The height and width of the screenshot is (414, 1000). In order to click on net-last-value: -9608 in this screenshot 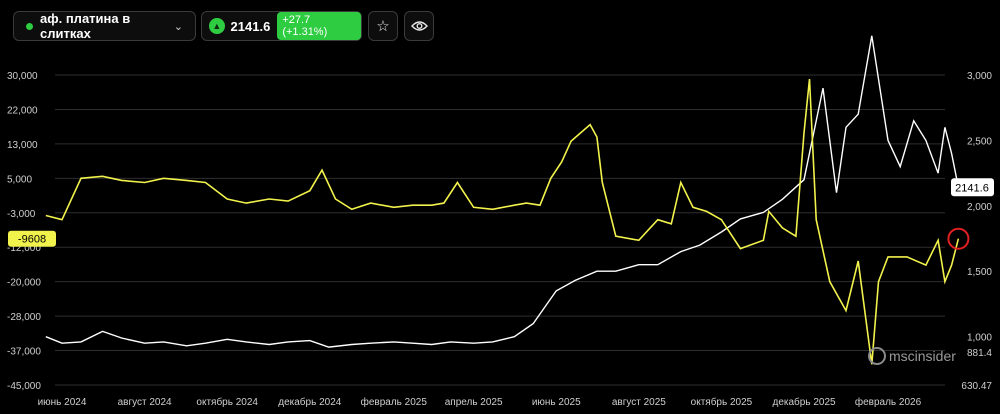, I will do `click(32, 240)`.